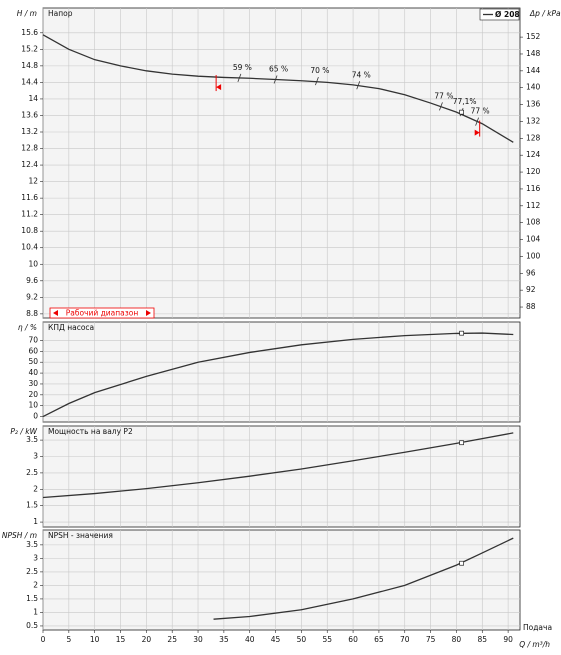 The width and height of the screenshot is (561, 655). I want to click on y-tick-label: 13.2, so click(29, 131).